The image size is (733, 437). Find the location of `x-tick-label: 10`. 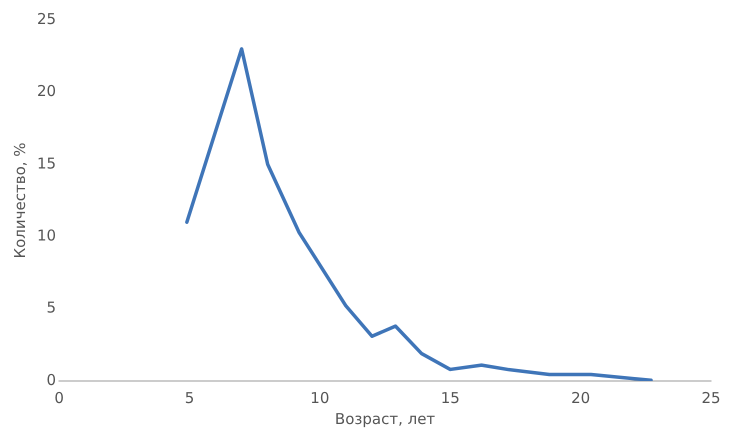

x-tick-label: 10 is located at coordinates (320, 397).